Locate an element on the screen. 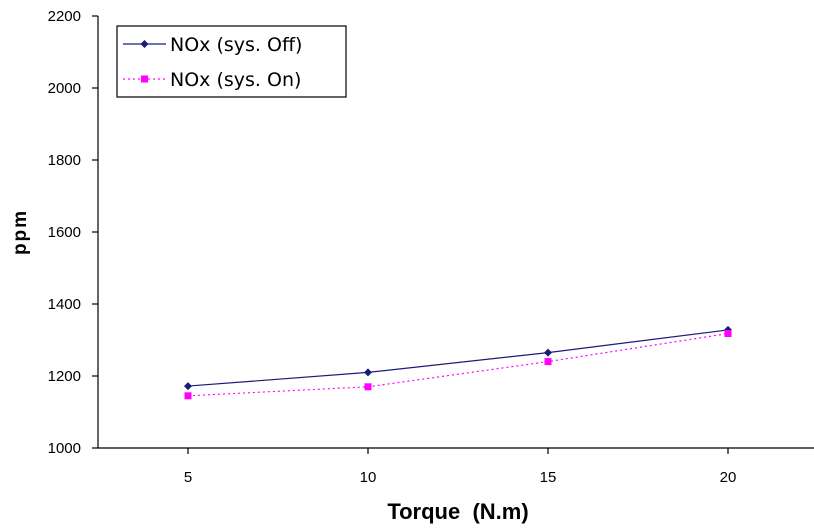  series-nox-sys-off is located at coordinates (458, 358).